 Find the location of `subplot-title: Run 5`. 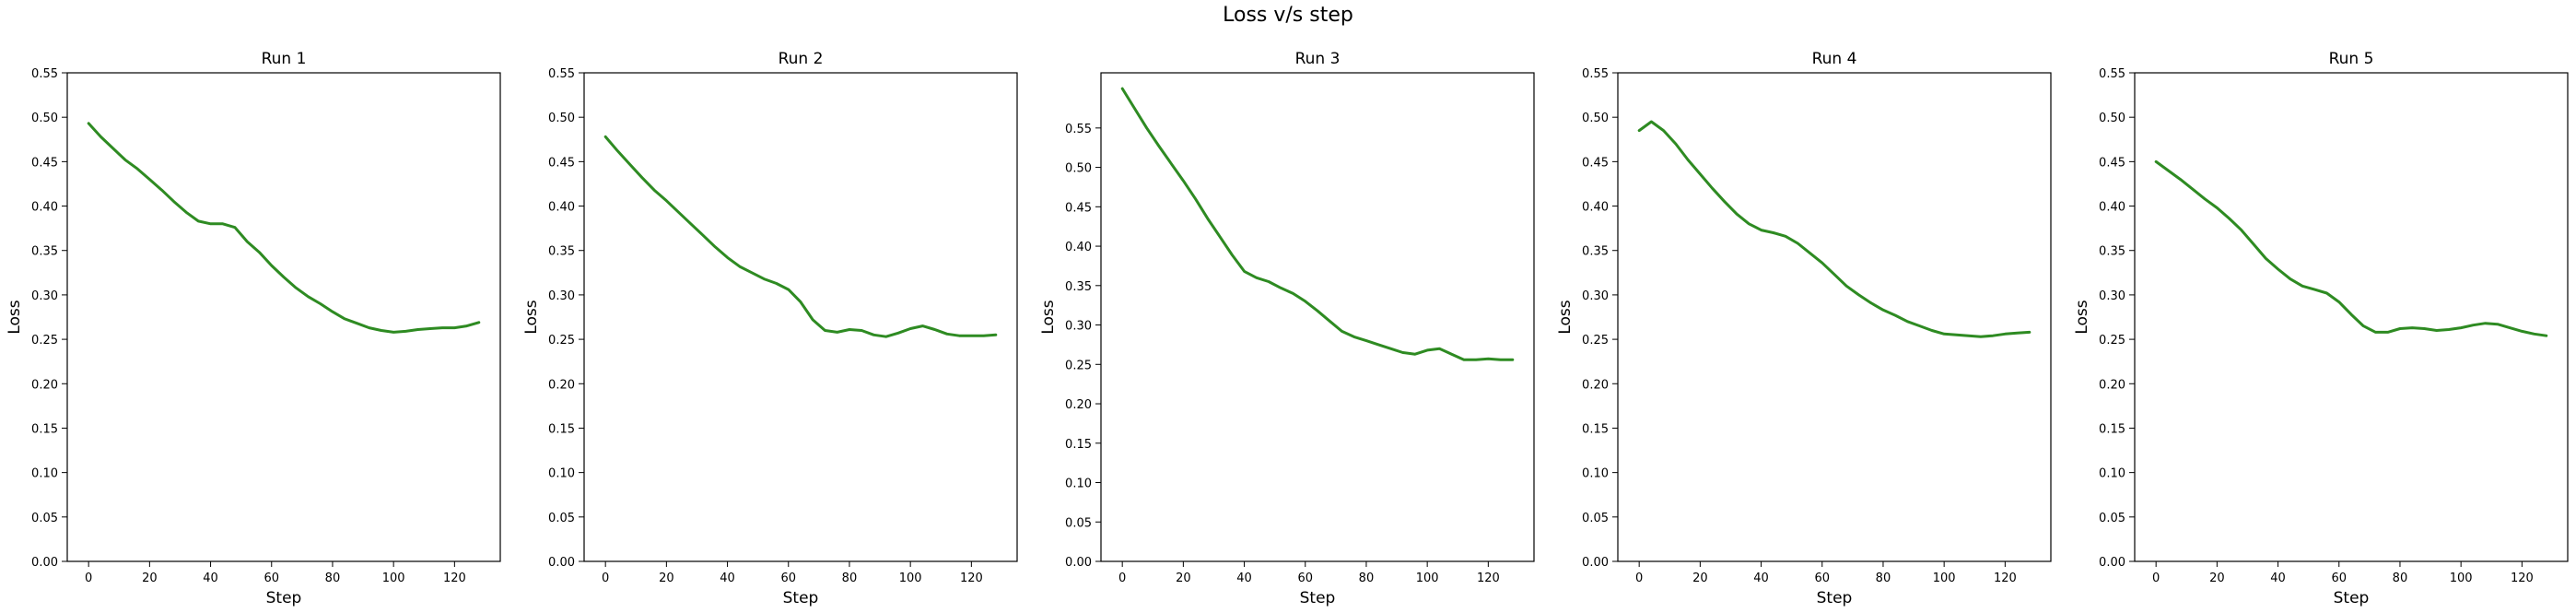

subplot-title: Run 5 is located at coordinates (2352, 59).